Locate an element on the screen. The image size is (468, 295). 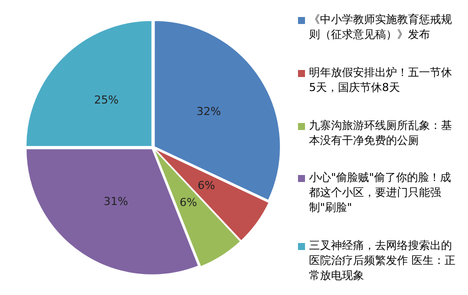
legend-label: 明年放假安排出炉！五一节休5天，国庆节休8天 is located at coordinates (381, 79).